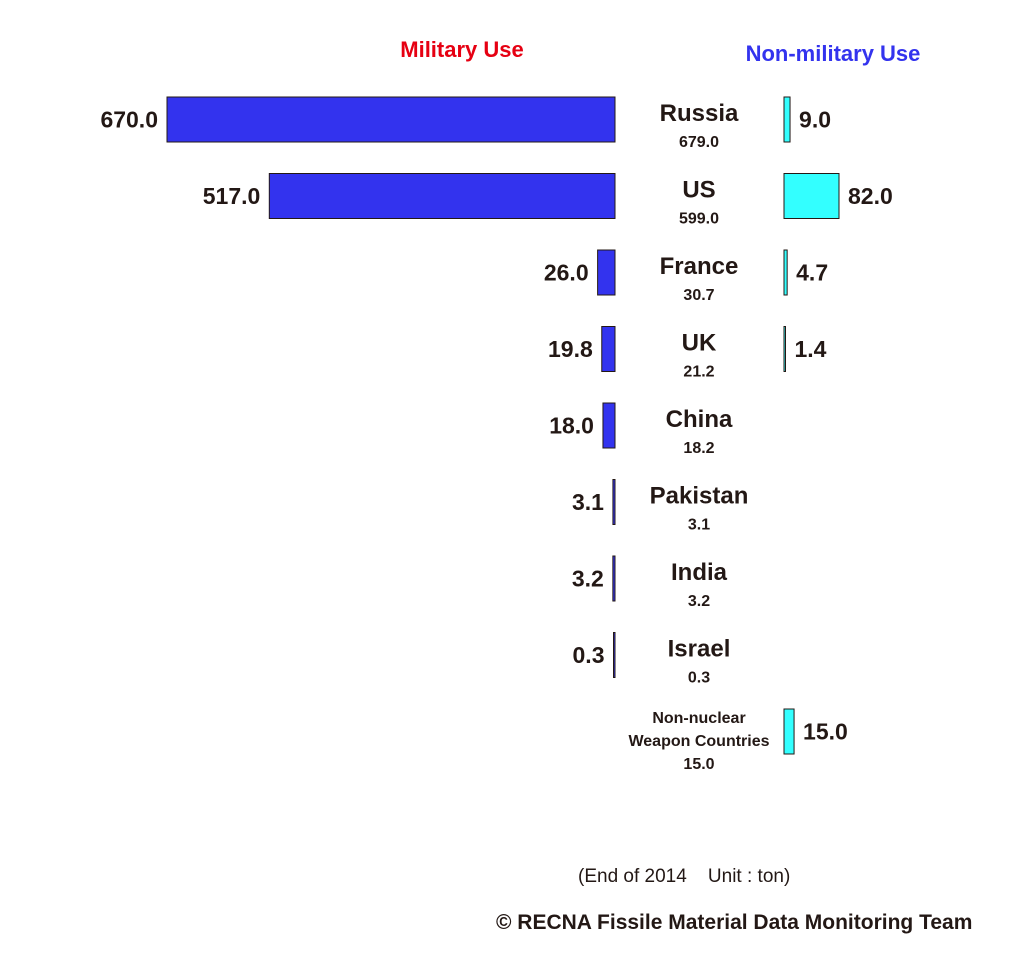 The height and width of the screenshot is (974, 1024). Describe the element at coordinates (812, 273) in the screenshot. I see `nonmilitary-value-france: 4.7` at that location.